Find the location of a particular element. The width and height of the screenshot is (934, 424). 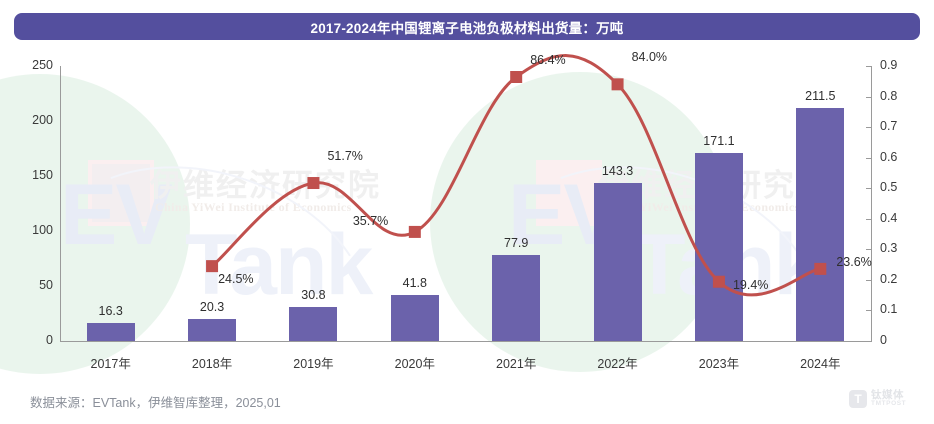

growth-rate-label: 86.4% is located at coordinates (548, 60).